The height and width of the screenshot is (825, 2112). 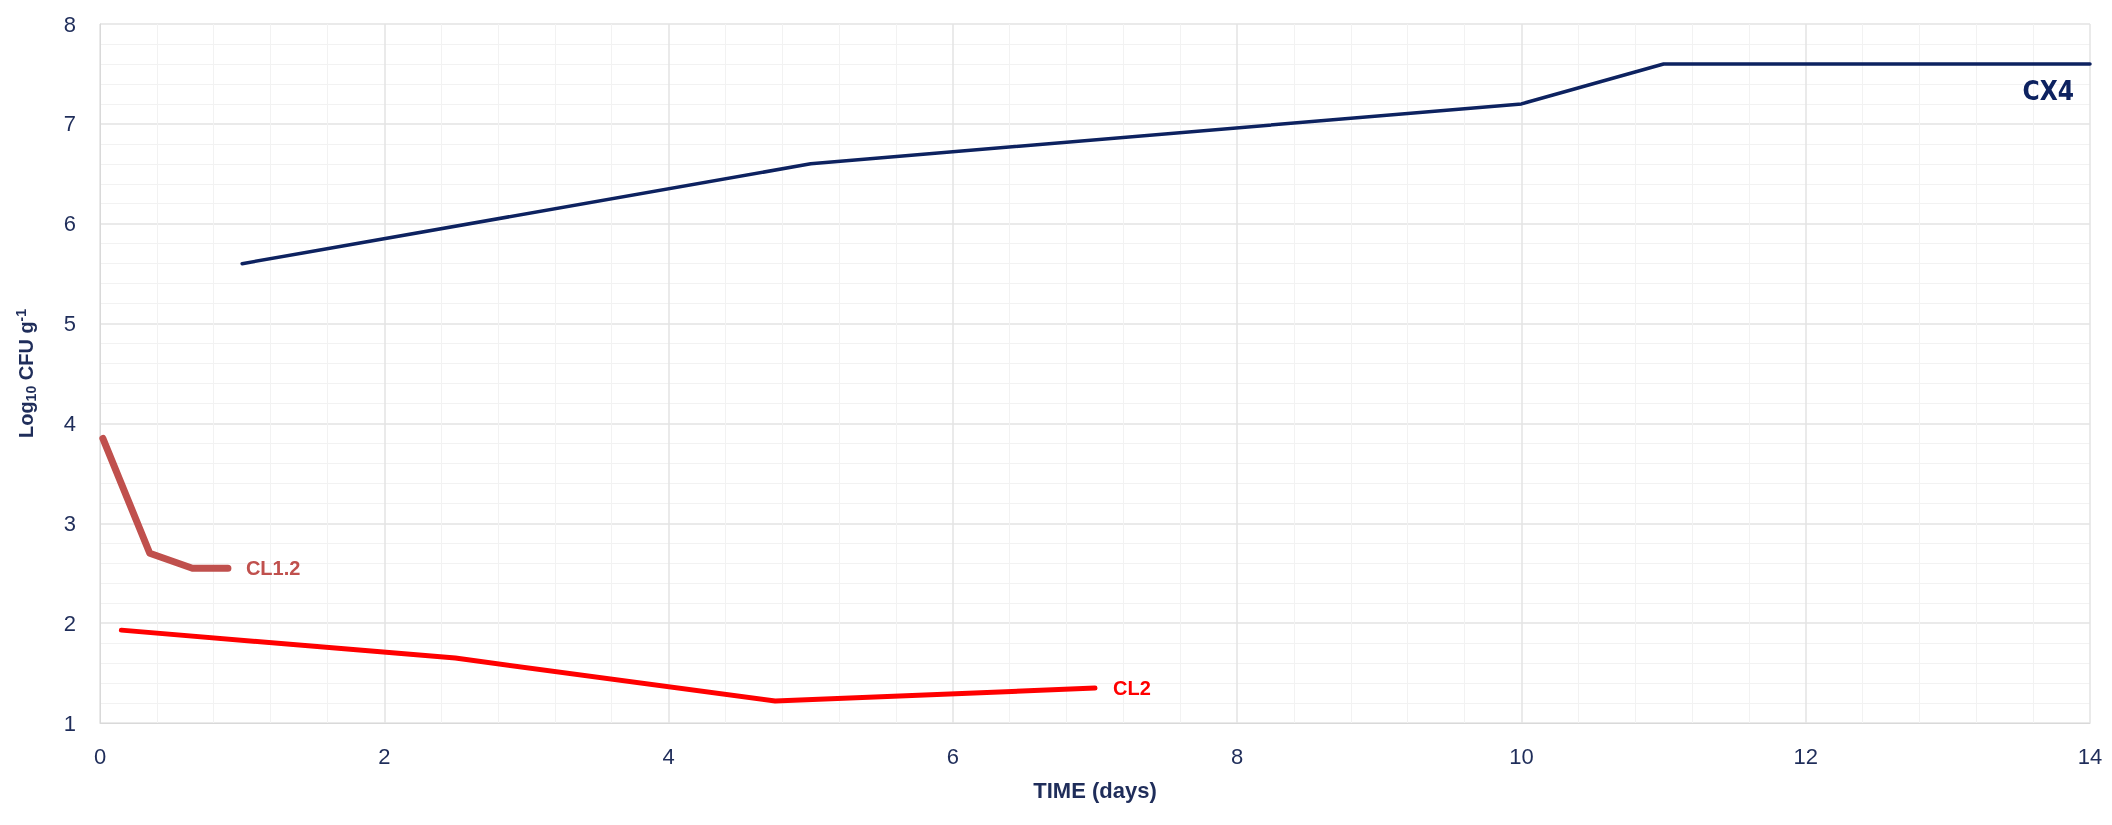 What do you see at coordinates (273, 568) in the screenshot?
I see `series-label: CL1.2` at bounding box center [273, 568].